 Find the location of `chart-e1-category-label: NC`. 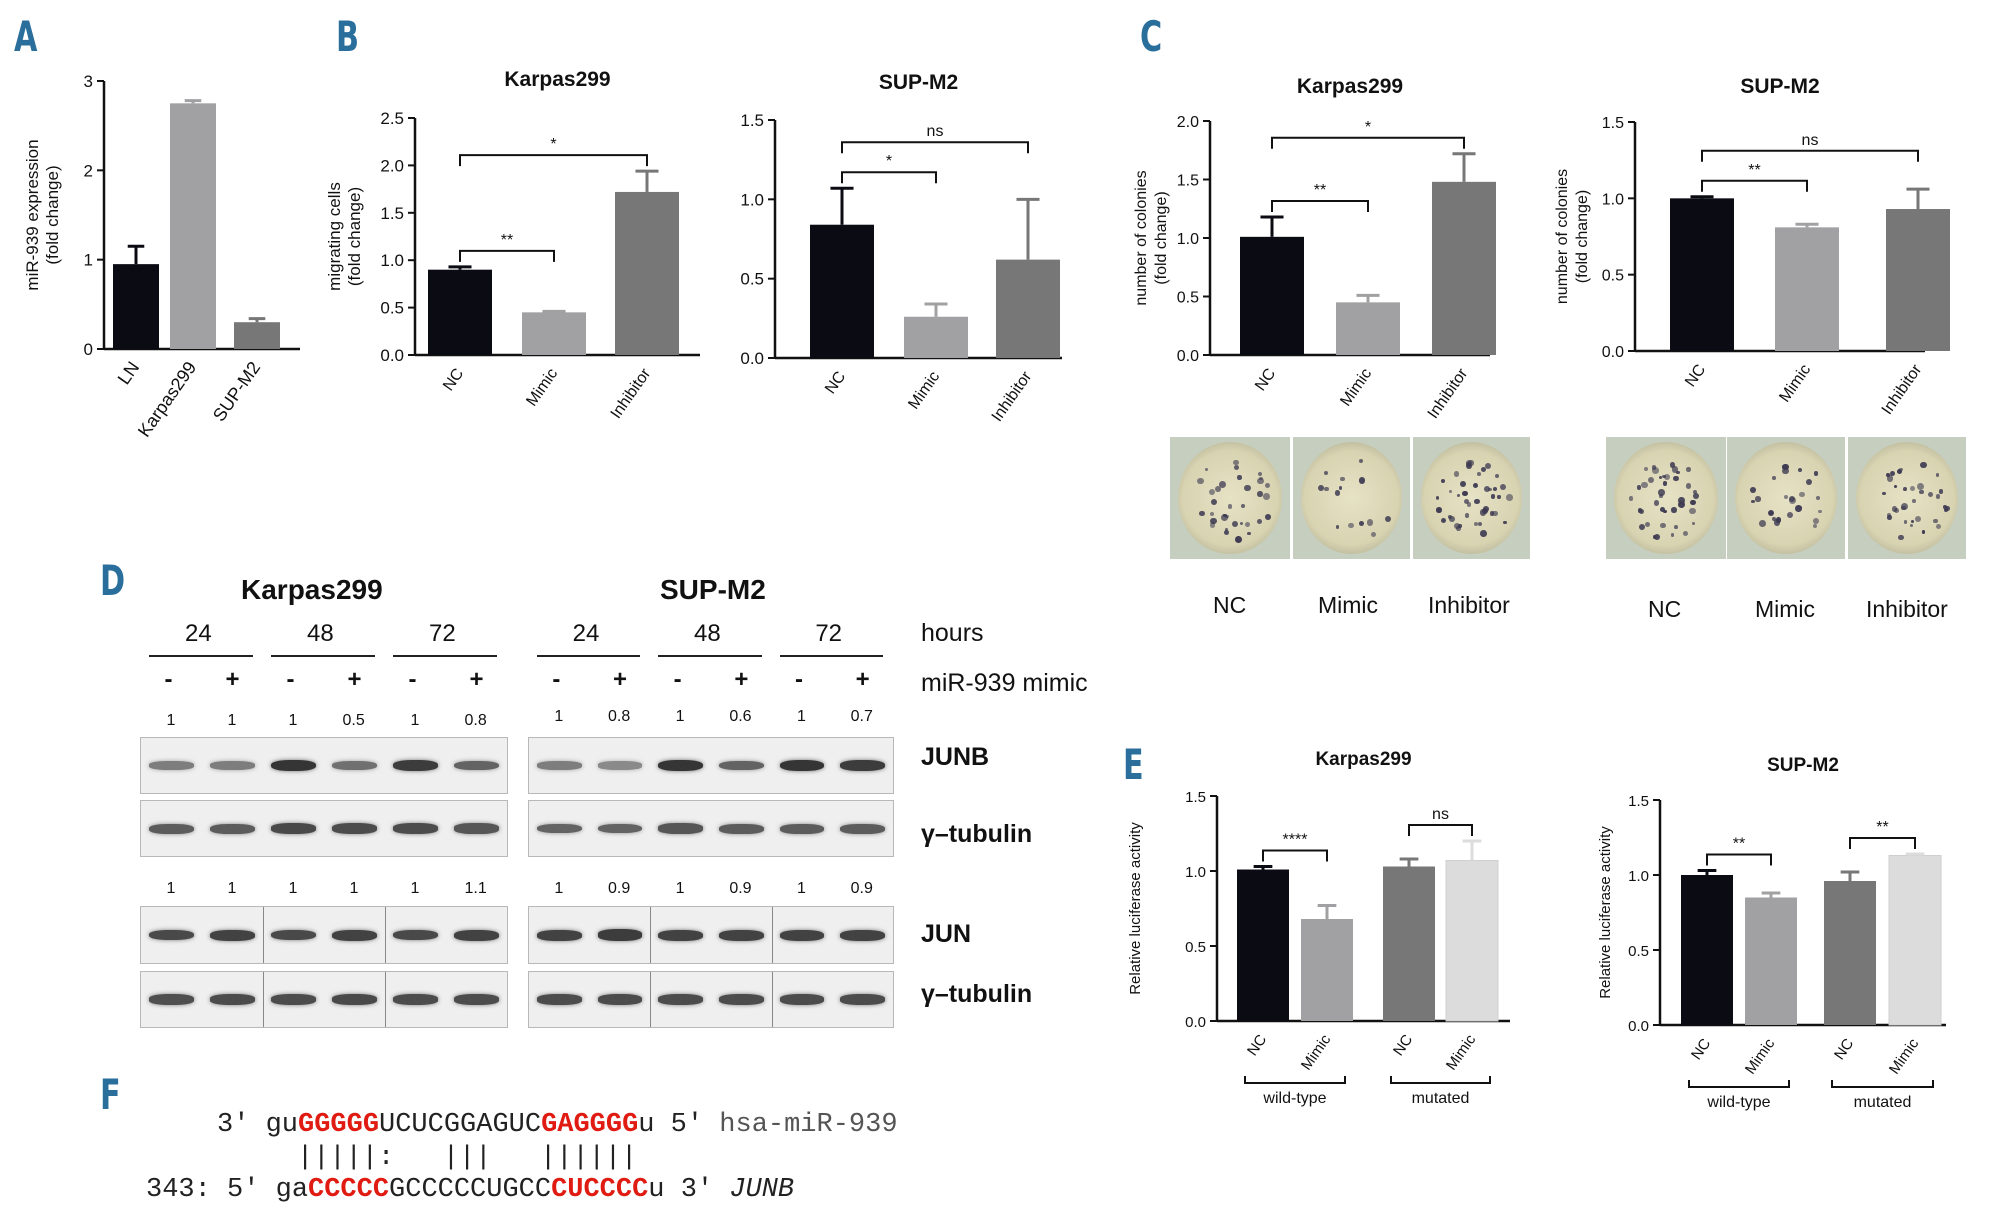

chart-e1-category-label: NC is located at coordinates (1403, 1045).